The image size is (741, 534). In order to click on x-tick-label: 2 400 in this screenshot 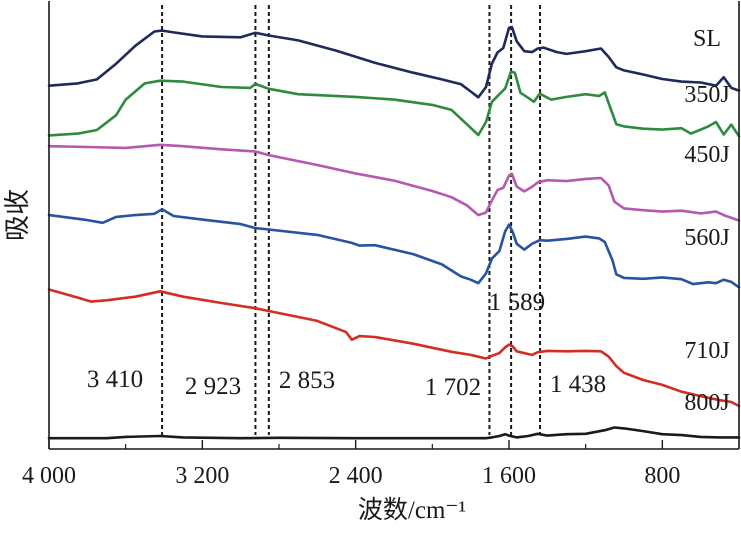, I will do `click(356, 476)`.